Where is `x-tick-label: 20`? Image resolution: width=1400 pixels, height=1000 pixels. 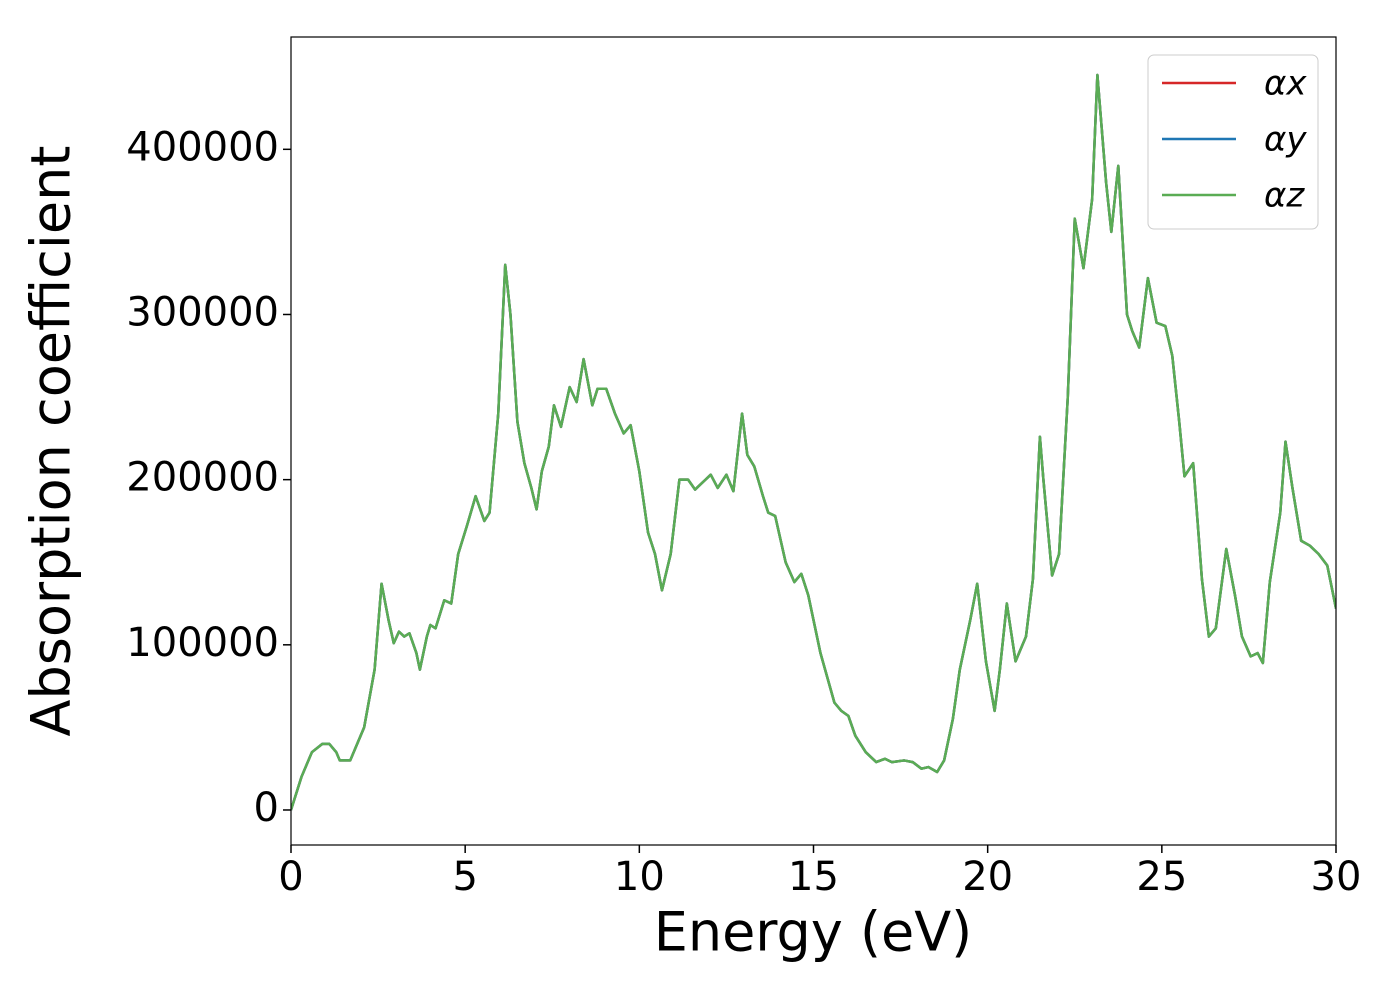 x-tick-label: 20 is located at coordinates (987, 877).